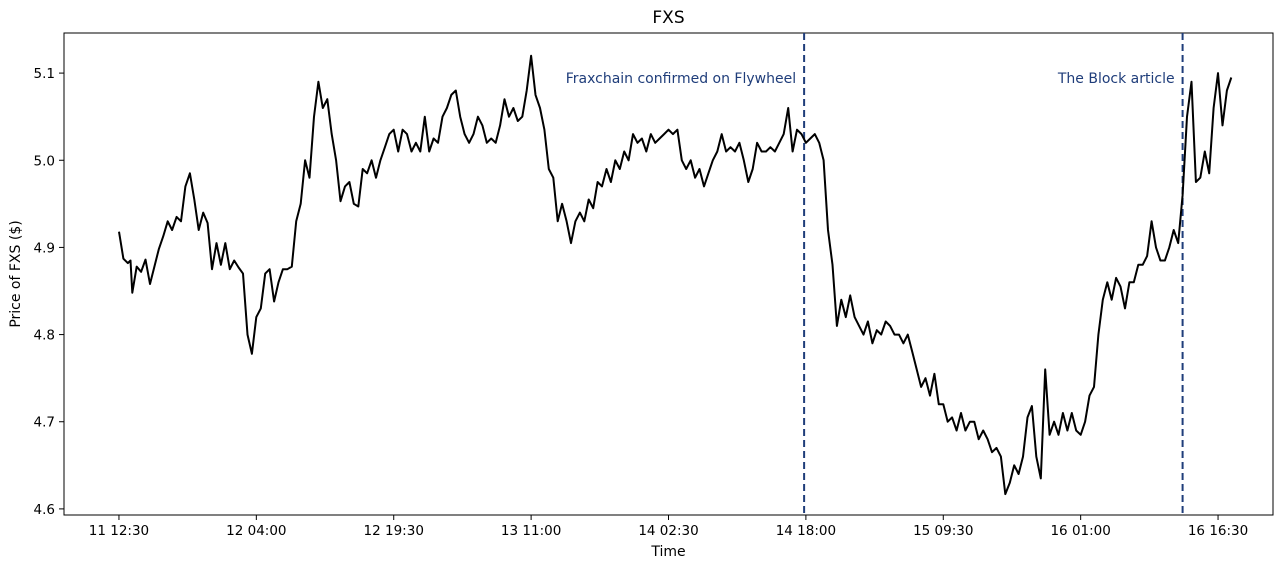 The width and height of the screenshot is (1280, 569). What do you see at coordinates (806, 531) in the screenshot?
I see `x-tick-label: 14 18:00` at bounding box center [806, 531].